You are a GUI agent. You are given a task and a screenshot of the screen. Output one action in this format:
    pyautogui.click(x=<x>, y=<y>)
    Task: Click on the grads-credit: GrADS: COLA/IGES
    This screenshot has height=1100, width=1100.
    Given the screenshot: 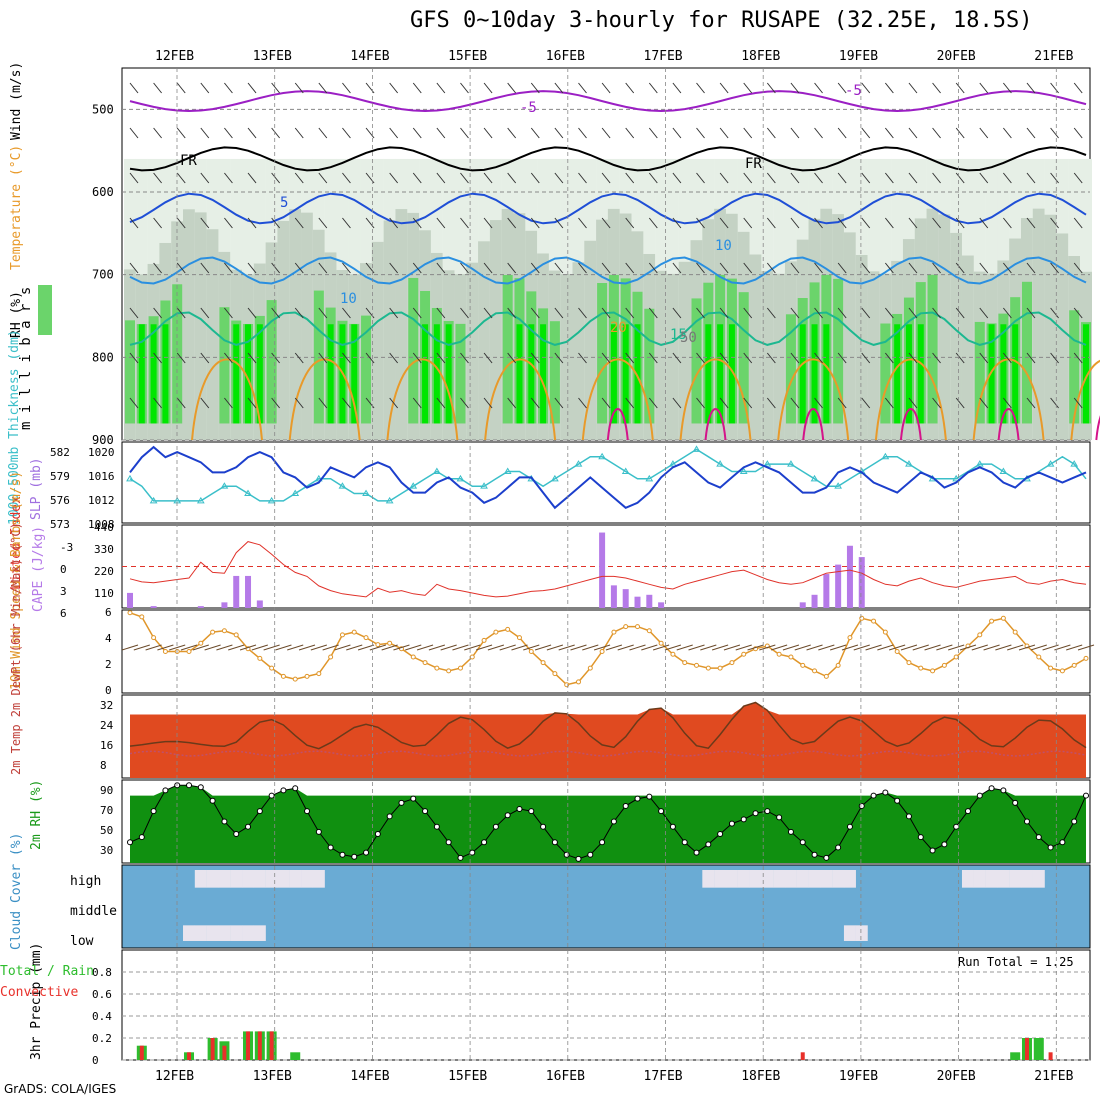 What is the action you would take?
    pyautogui.click(x=60, y=1089)
    